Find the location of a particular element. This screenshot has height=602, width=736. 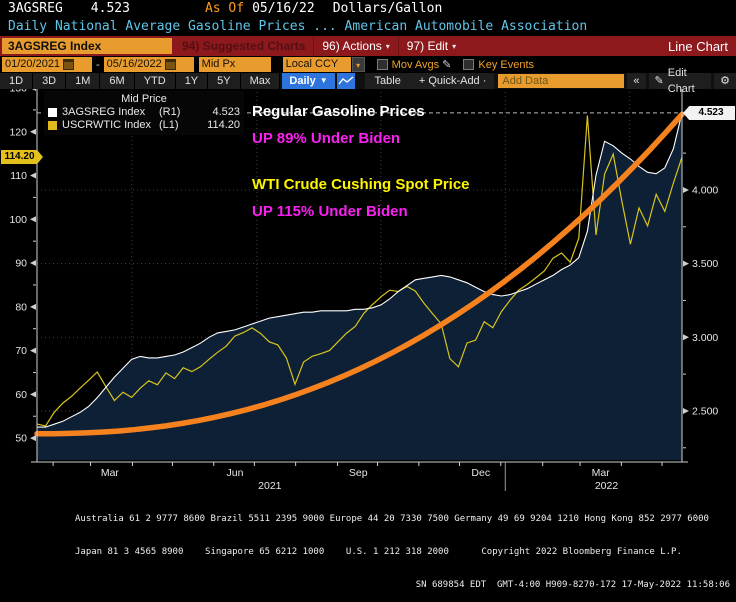

edit-chart-button: ✎ Edit Chart is located at coordinates (680, 81).